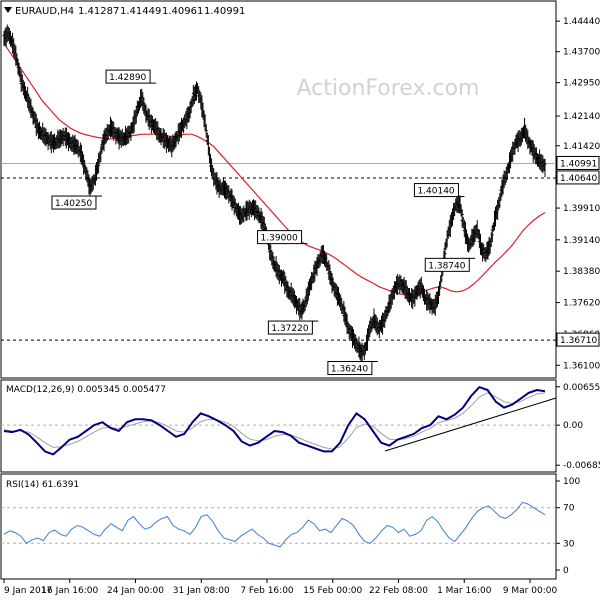 Image resolution: width=600 pixels, height=600 pixels. Describe the element at coordinates (470, 424) in the screenshot. I see `macd-trendline` at that location.